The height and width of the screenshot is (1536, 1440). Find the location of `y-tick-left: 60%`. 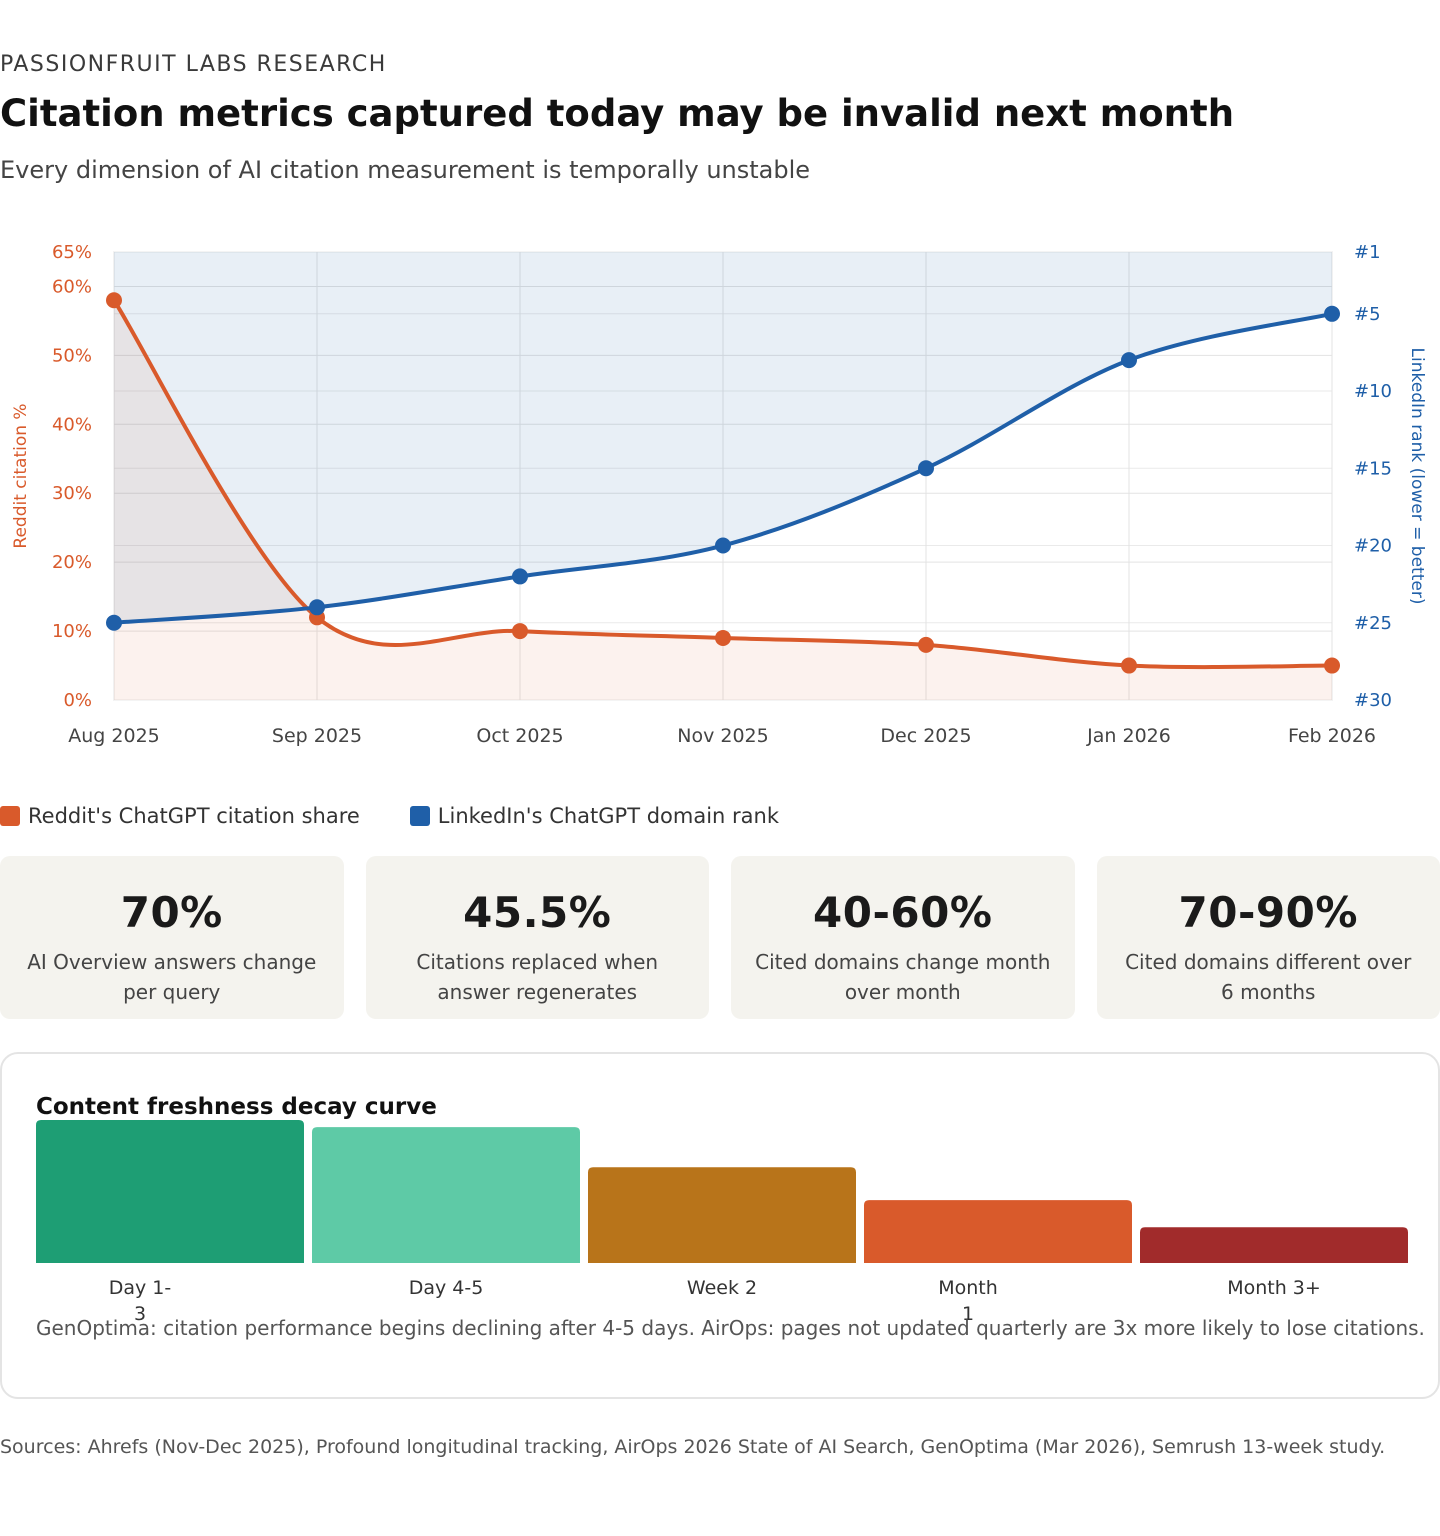

y-tick-left: 60% is located at coordinates (72, 286).